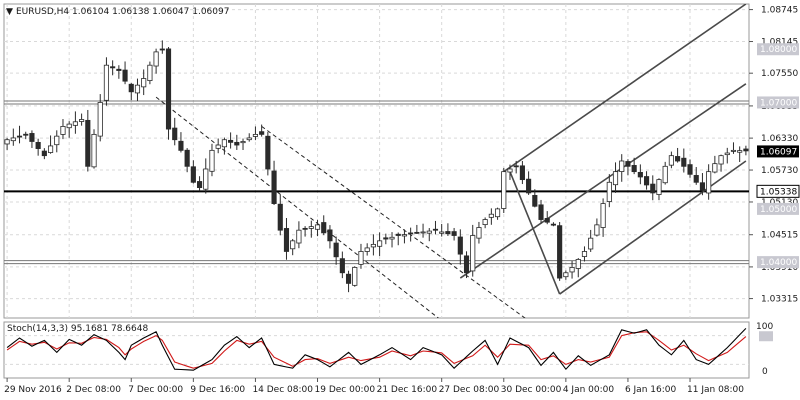 Image resolution: width=800 pixels, height=400 pixels. Describe the element at coordinates (345, 390) in the screenshot. I see `x-tick-label: 19 Dec 00:00` at that location.